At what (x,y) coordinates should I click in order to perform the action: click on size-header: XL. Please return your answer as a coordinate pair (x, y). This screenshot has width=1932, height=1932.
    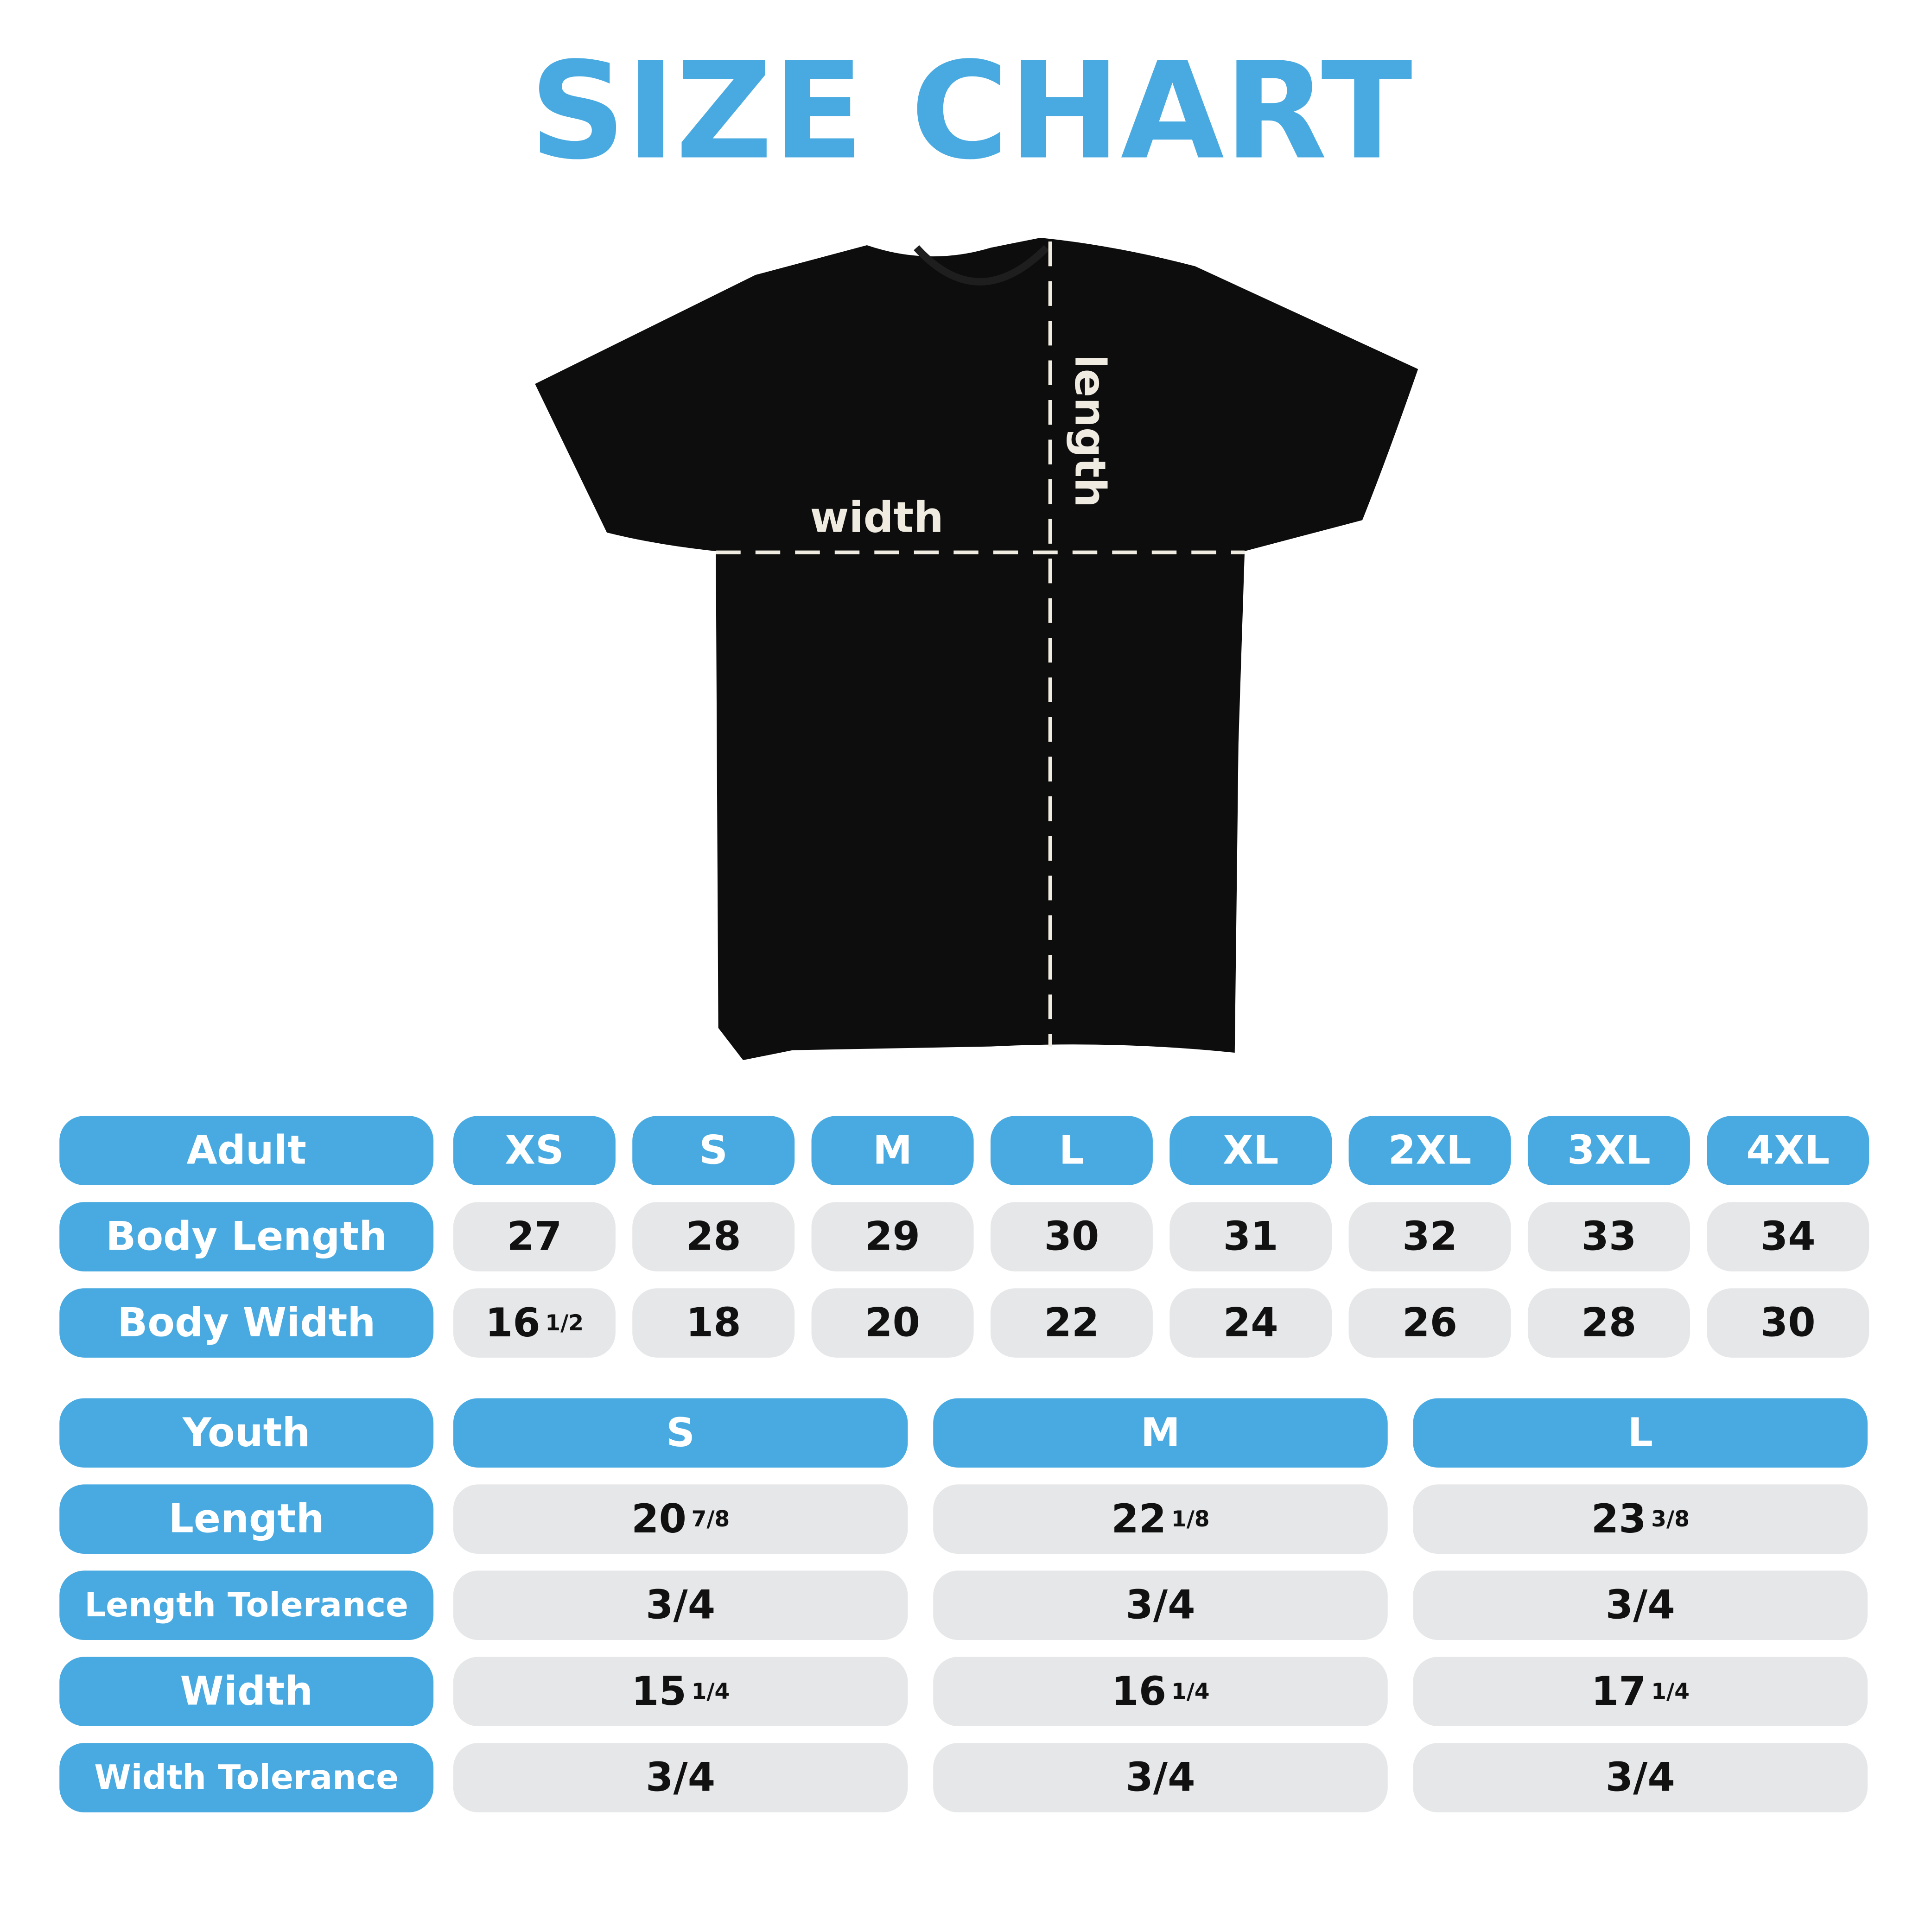
    Looking at the image, I should click on (1250, 1151).